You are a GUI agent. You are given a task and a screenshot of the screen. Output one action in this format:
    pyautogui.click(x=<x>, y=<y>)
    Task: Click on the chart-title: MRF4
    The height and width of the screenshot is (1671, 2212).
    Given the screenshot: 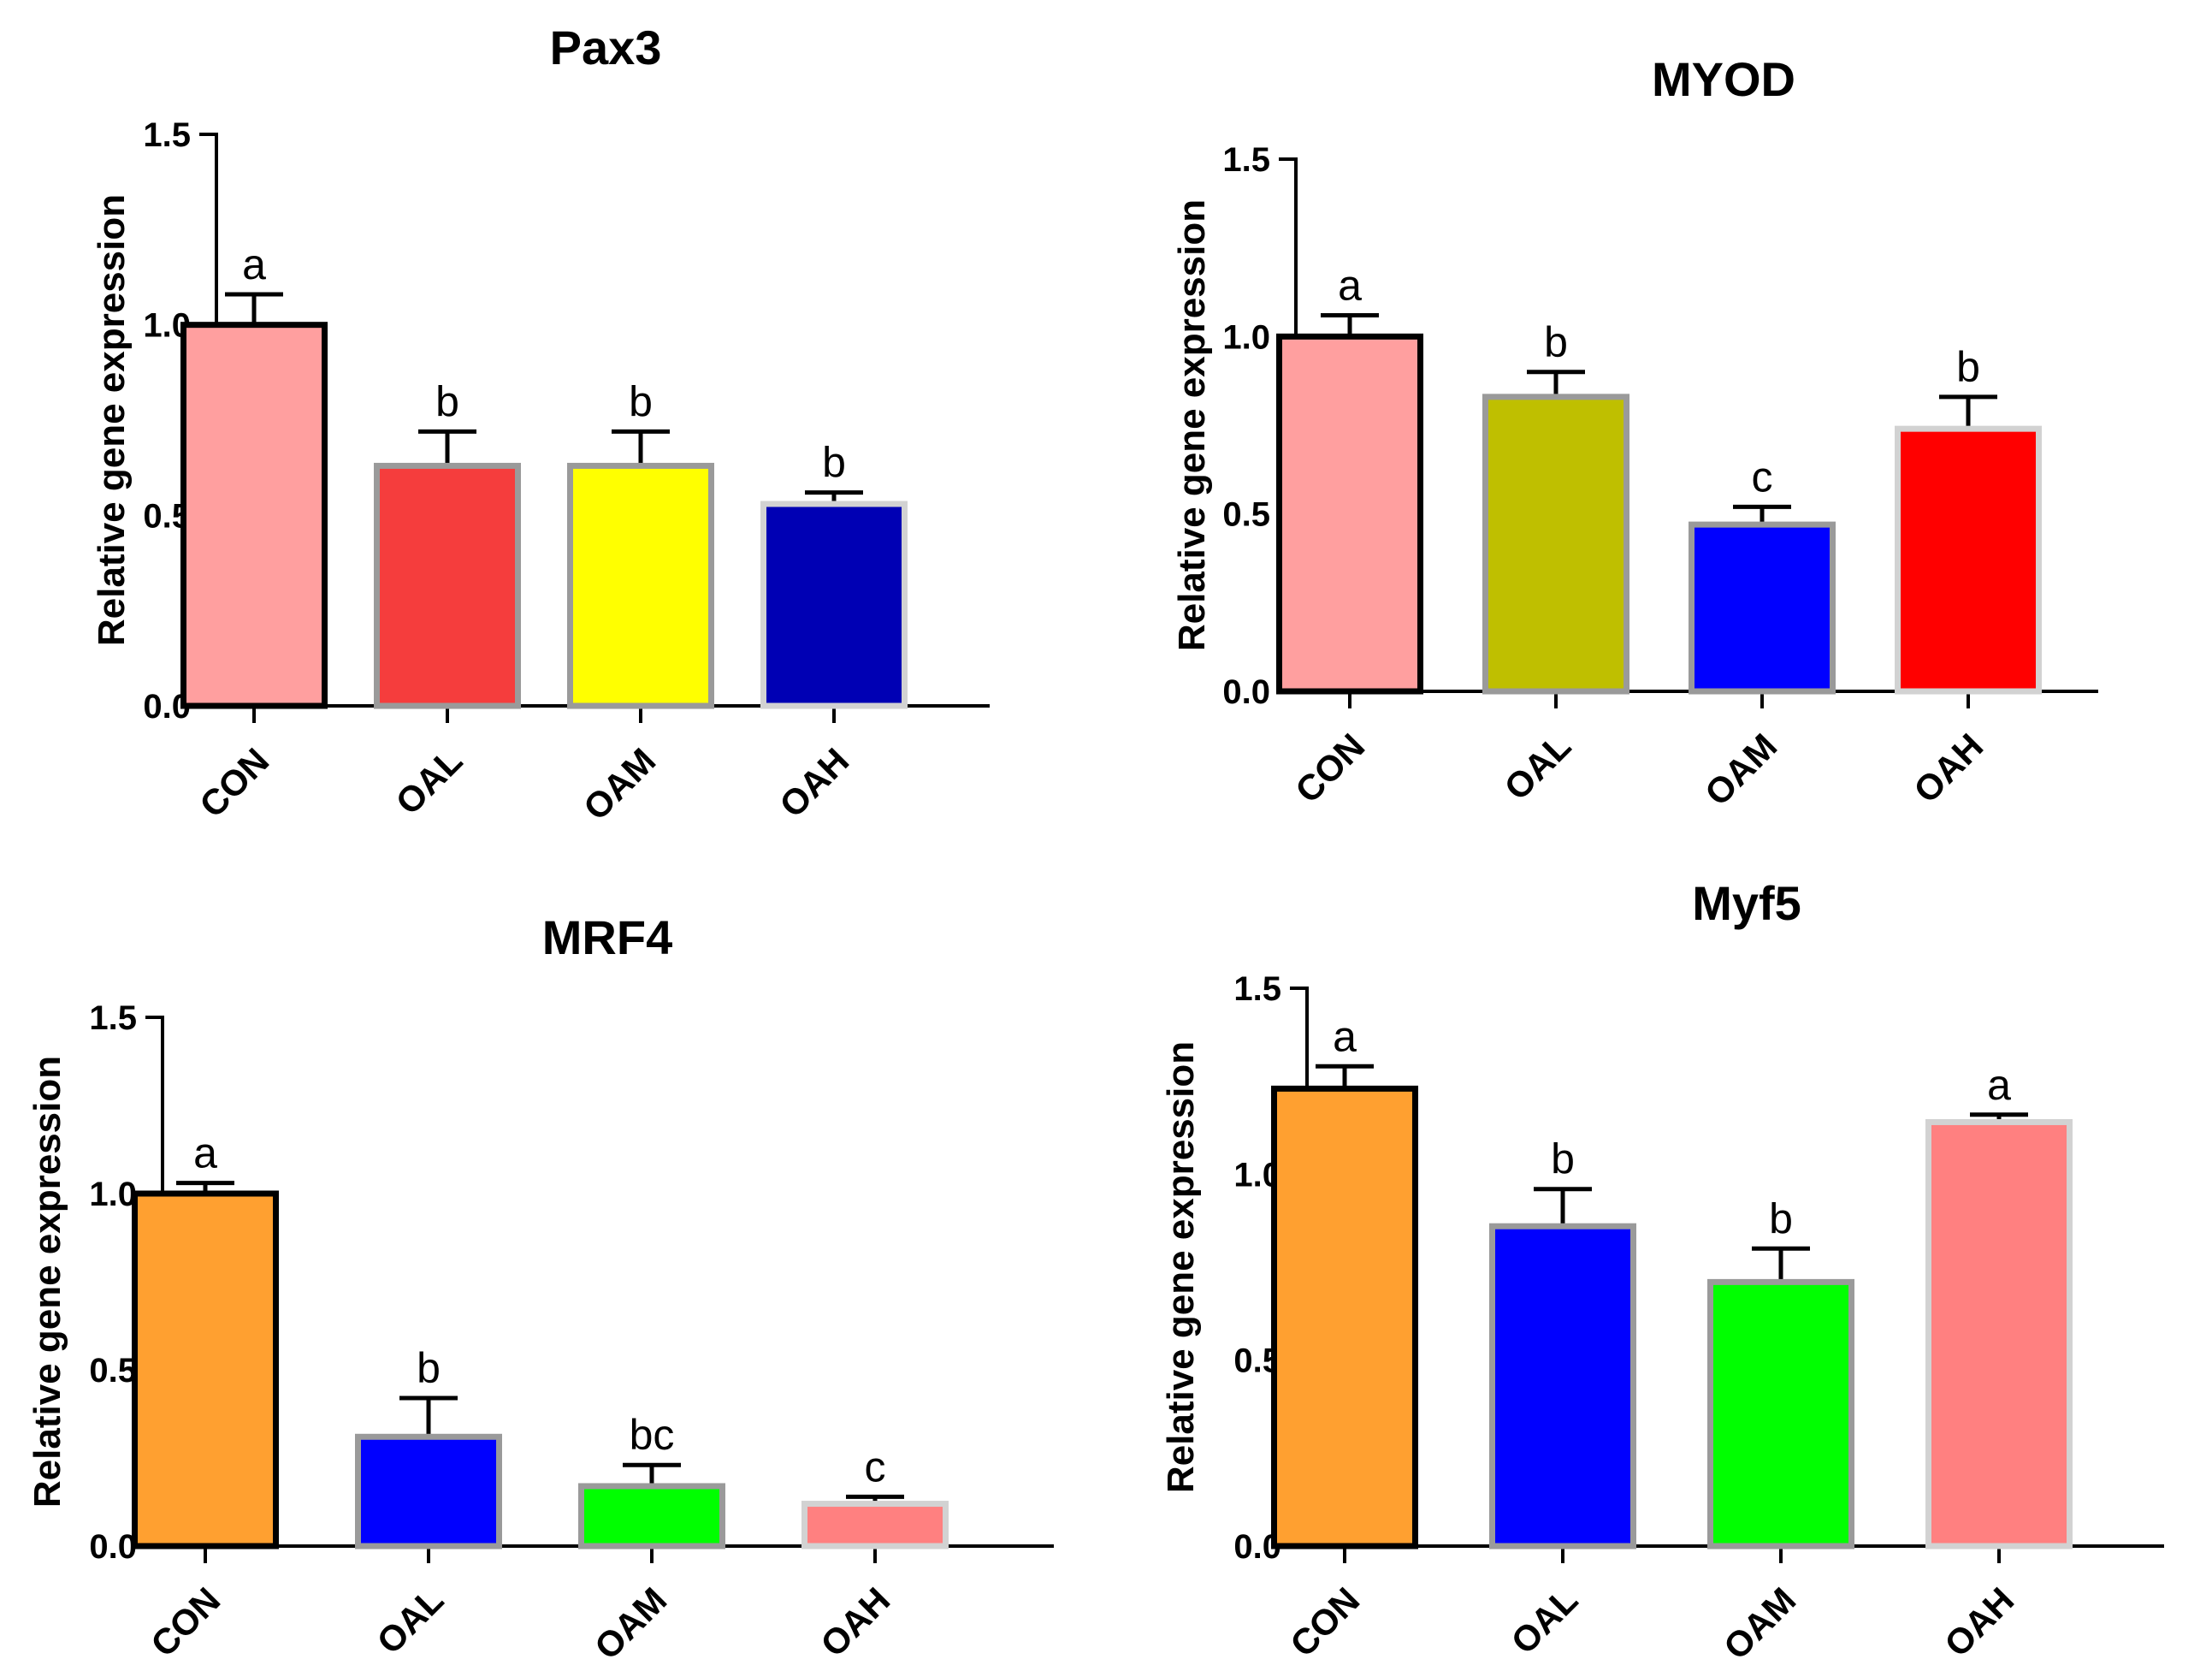 What is the action you would take?
    pyautogui.click(x=607, y=937)
    